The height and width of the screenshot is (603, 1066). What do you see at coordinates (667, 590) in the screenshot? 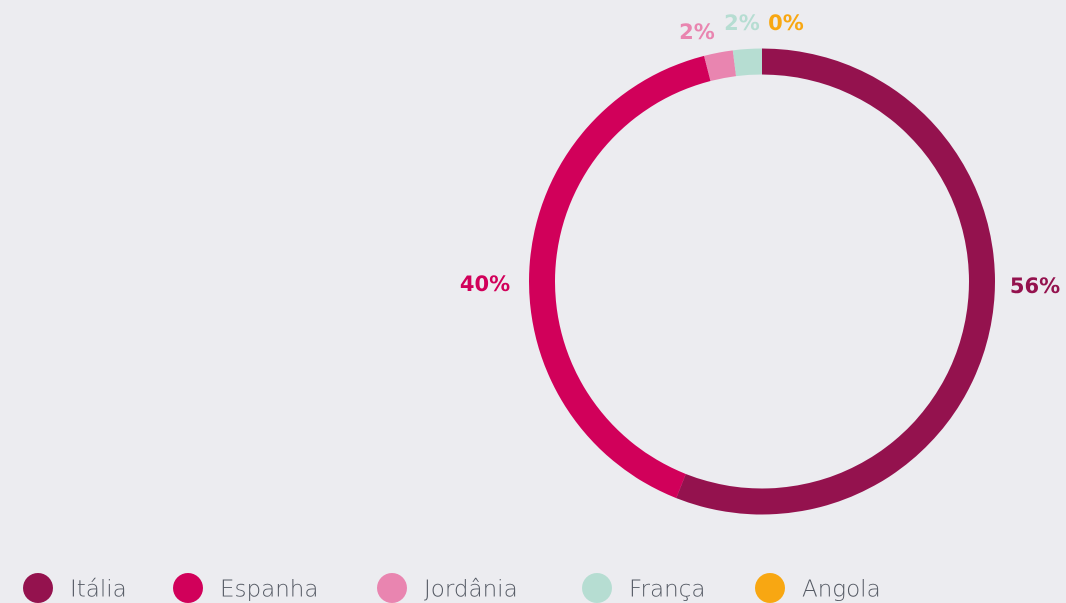
I see `legend-label: França` at bounding box center [667, 590].